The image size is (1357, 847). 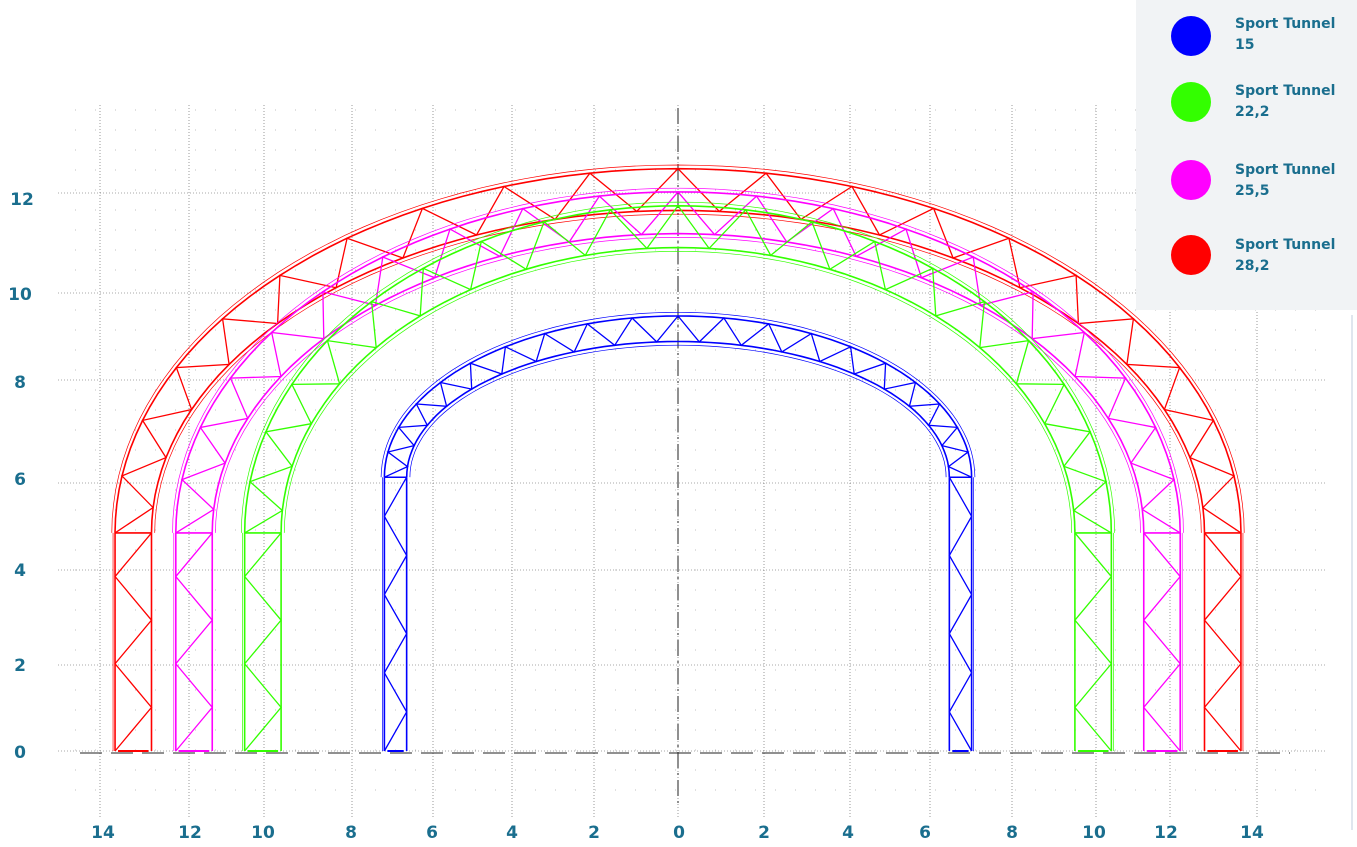 I want to click on legend-item: Sport Tunnel 25,5, so click(x=1246, y=195).